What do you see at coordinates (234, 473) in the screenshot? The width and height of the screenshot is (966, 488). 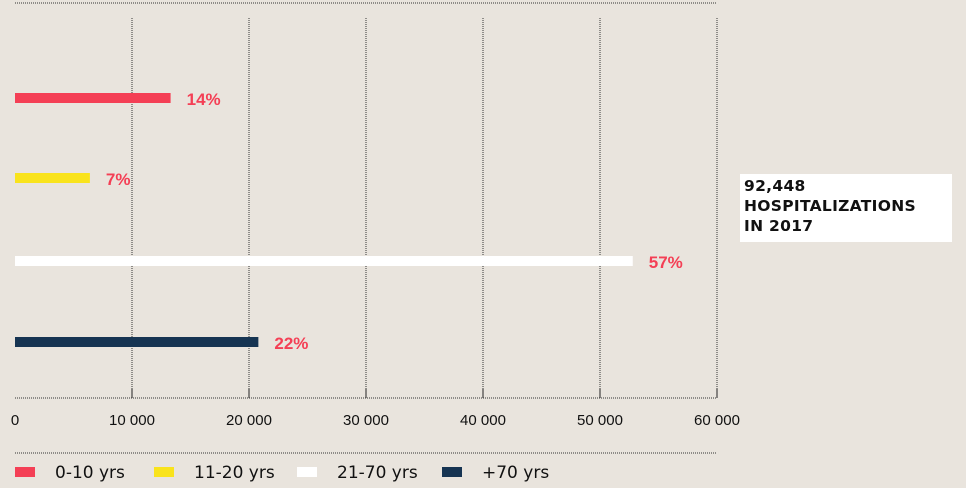 I see `legend-label: 11-20 yrs` at bounding box center [234, 473].